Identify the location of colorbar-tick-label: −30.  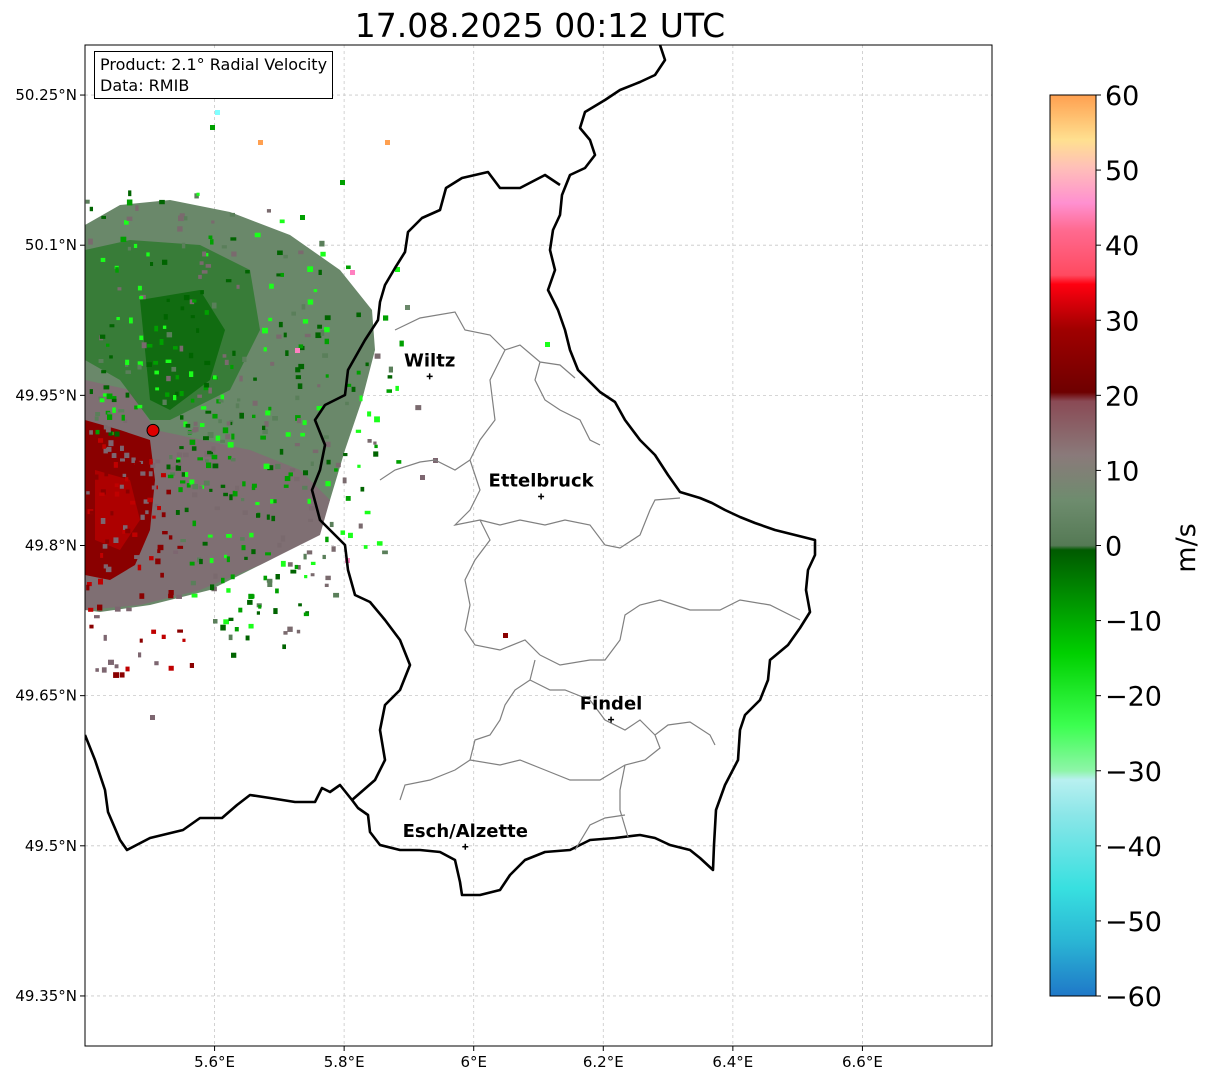
(1133, 772).